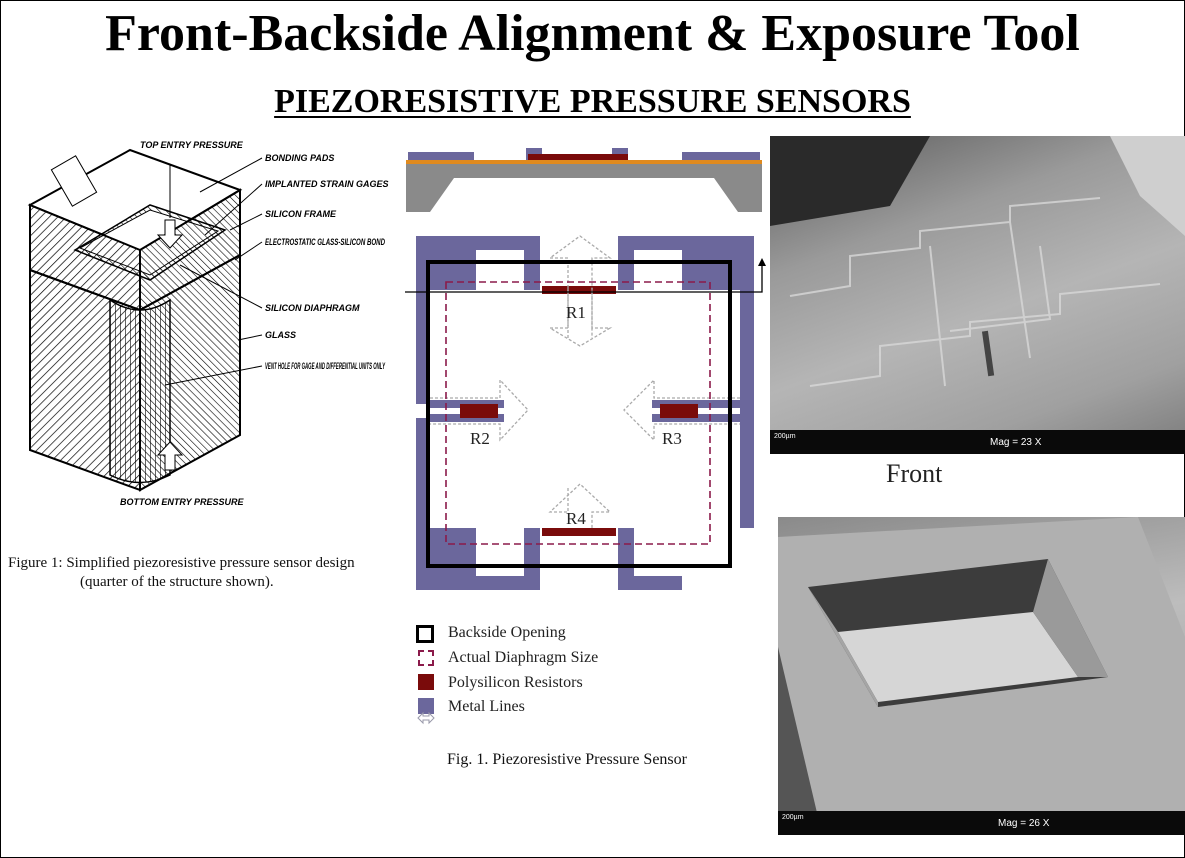 This screenshot has height=858, width=1185. I want to click on legend-stress-arrow-icon, so click(586, 718).